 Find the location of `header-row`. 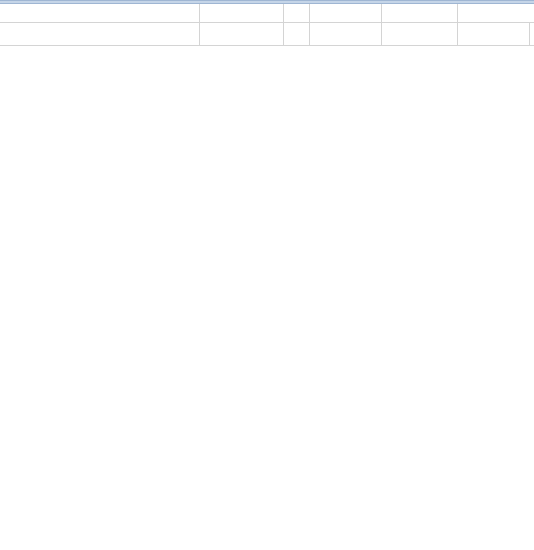

header-row is located at coordinates (267, 34).